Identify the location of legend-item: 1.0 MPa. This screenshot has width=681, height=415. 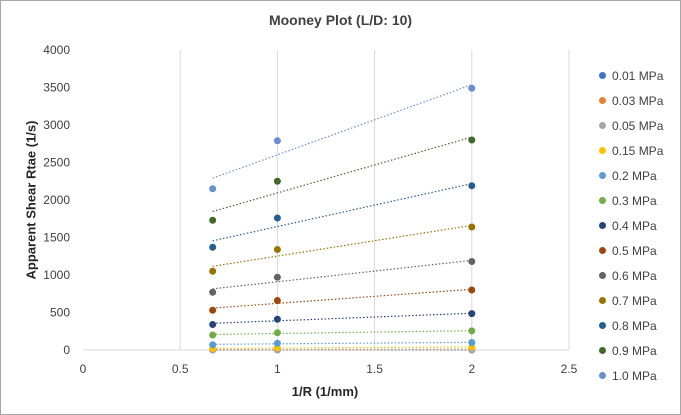
(636, 375).